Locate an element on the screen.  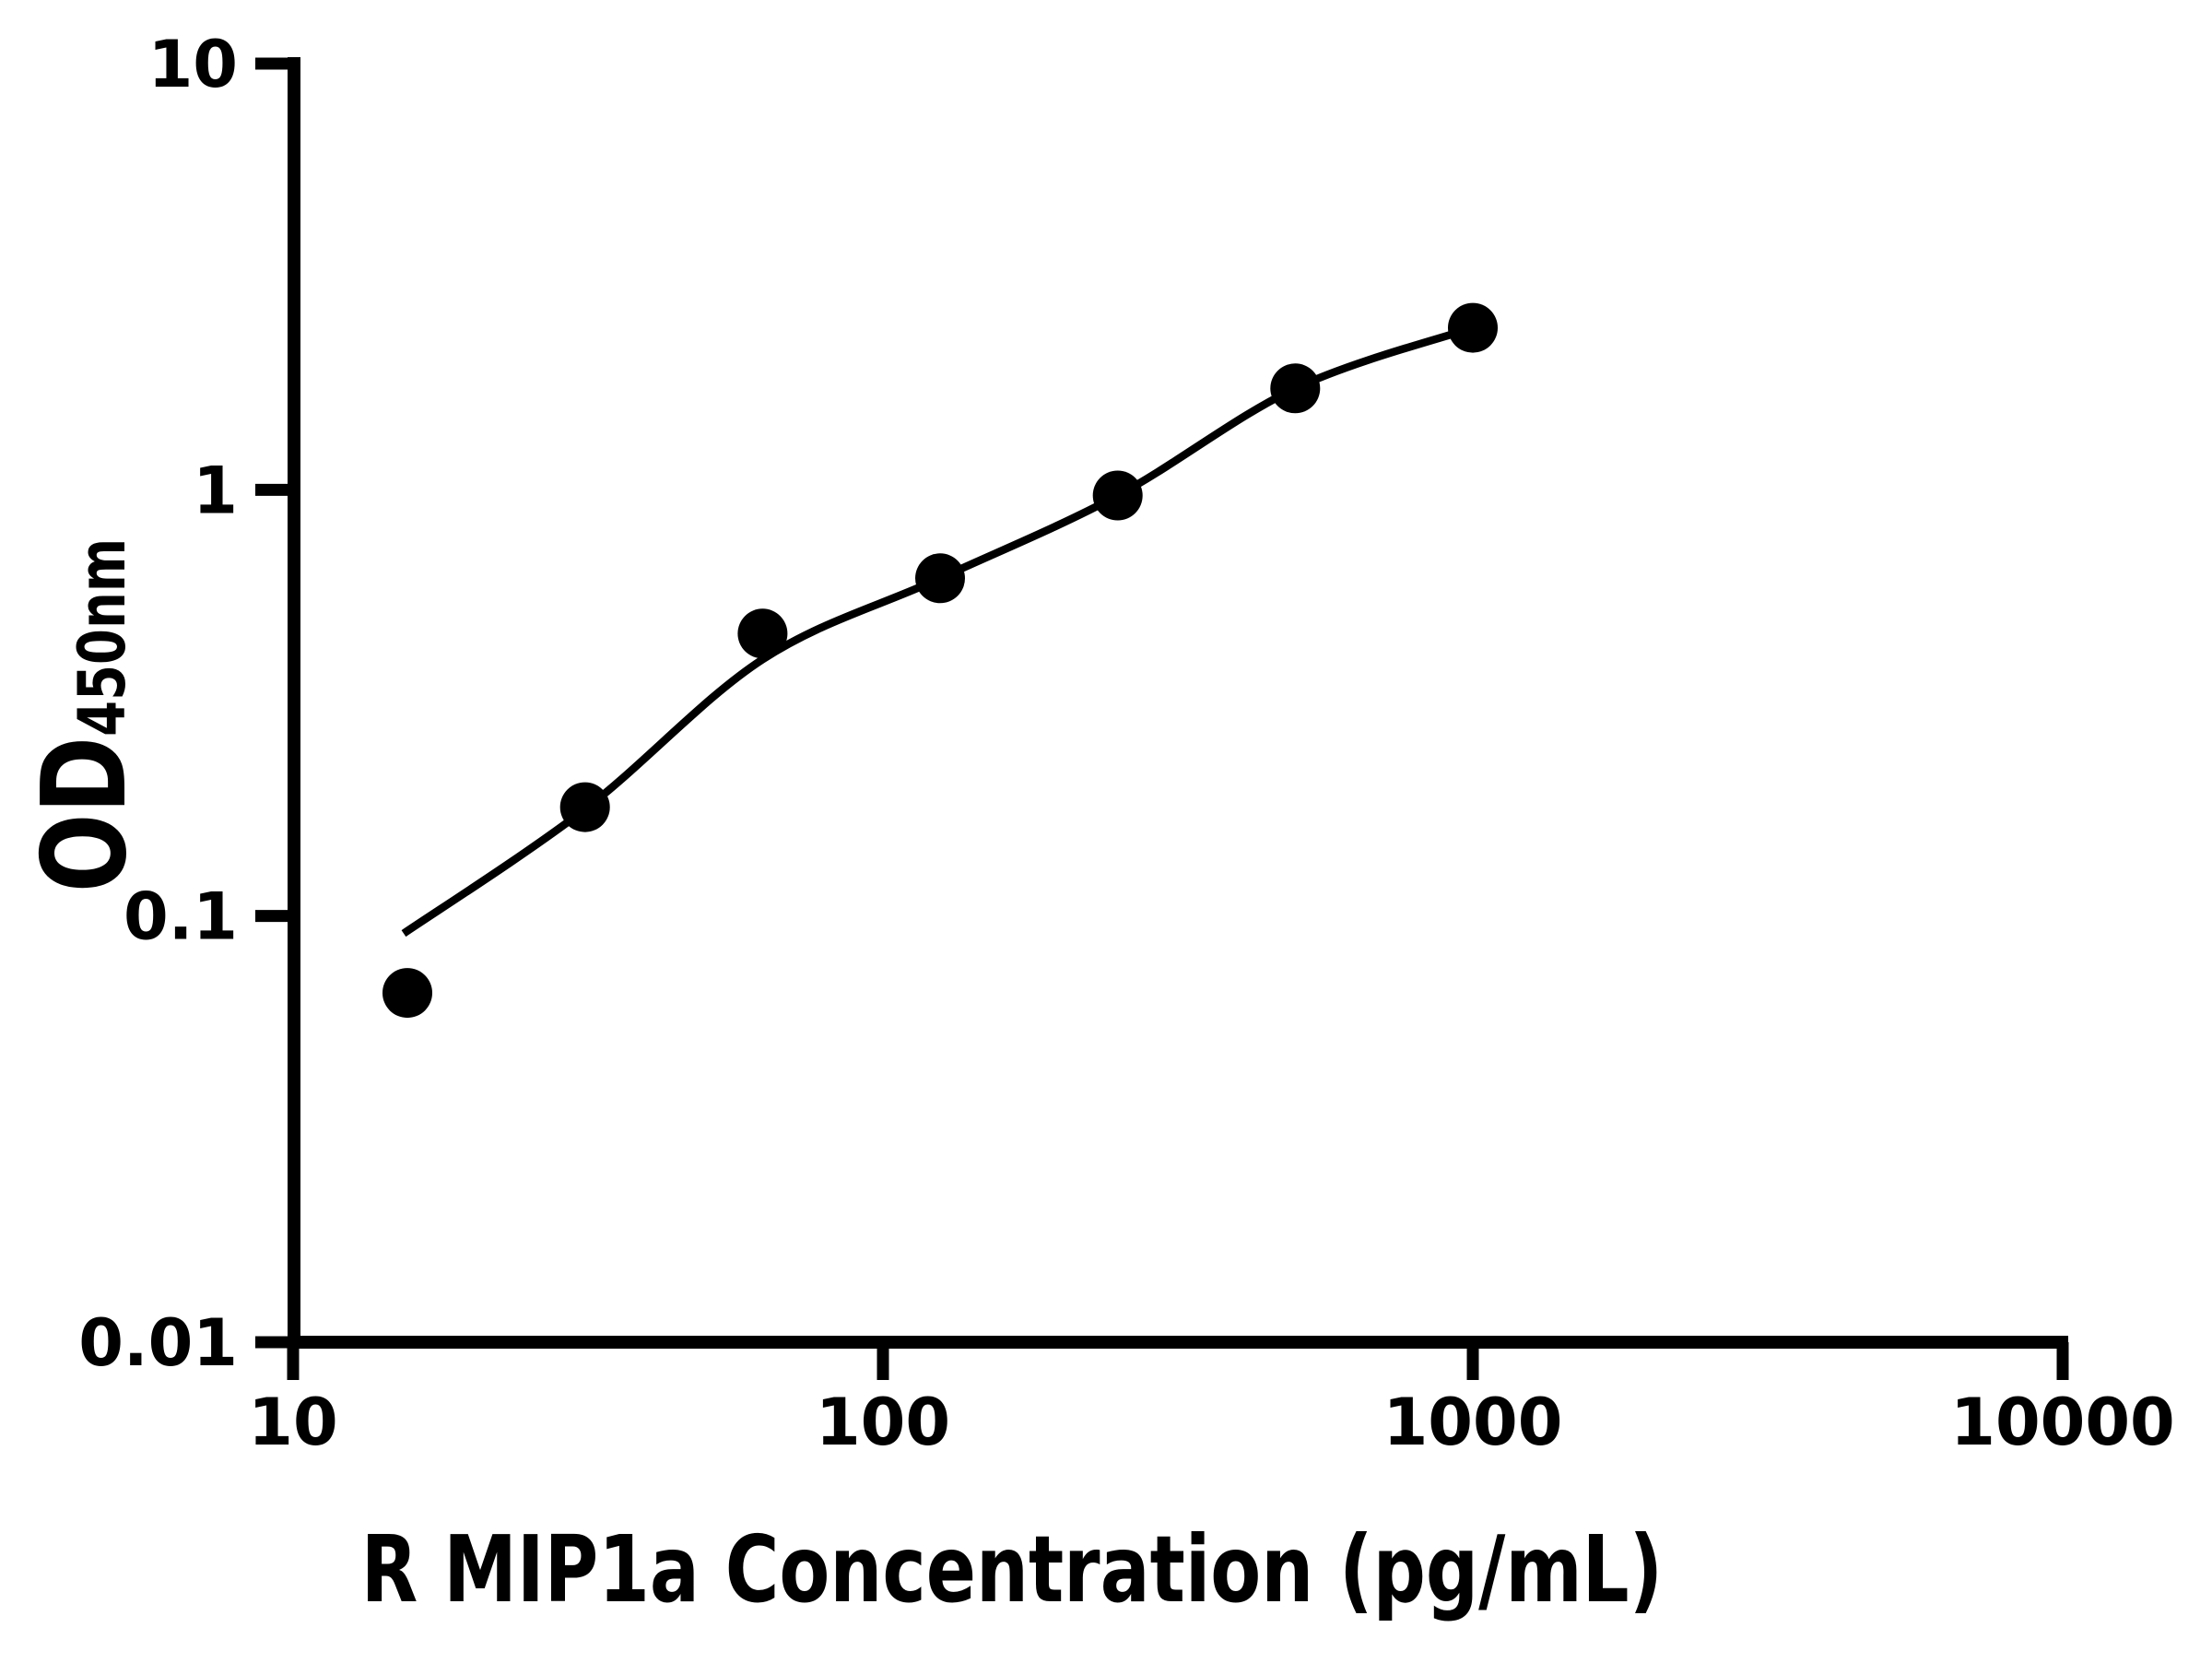
y-tick-label: 10 is located at coordinates (193, 64).